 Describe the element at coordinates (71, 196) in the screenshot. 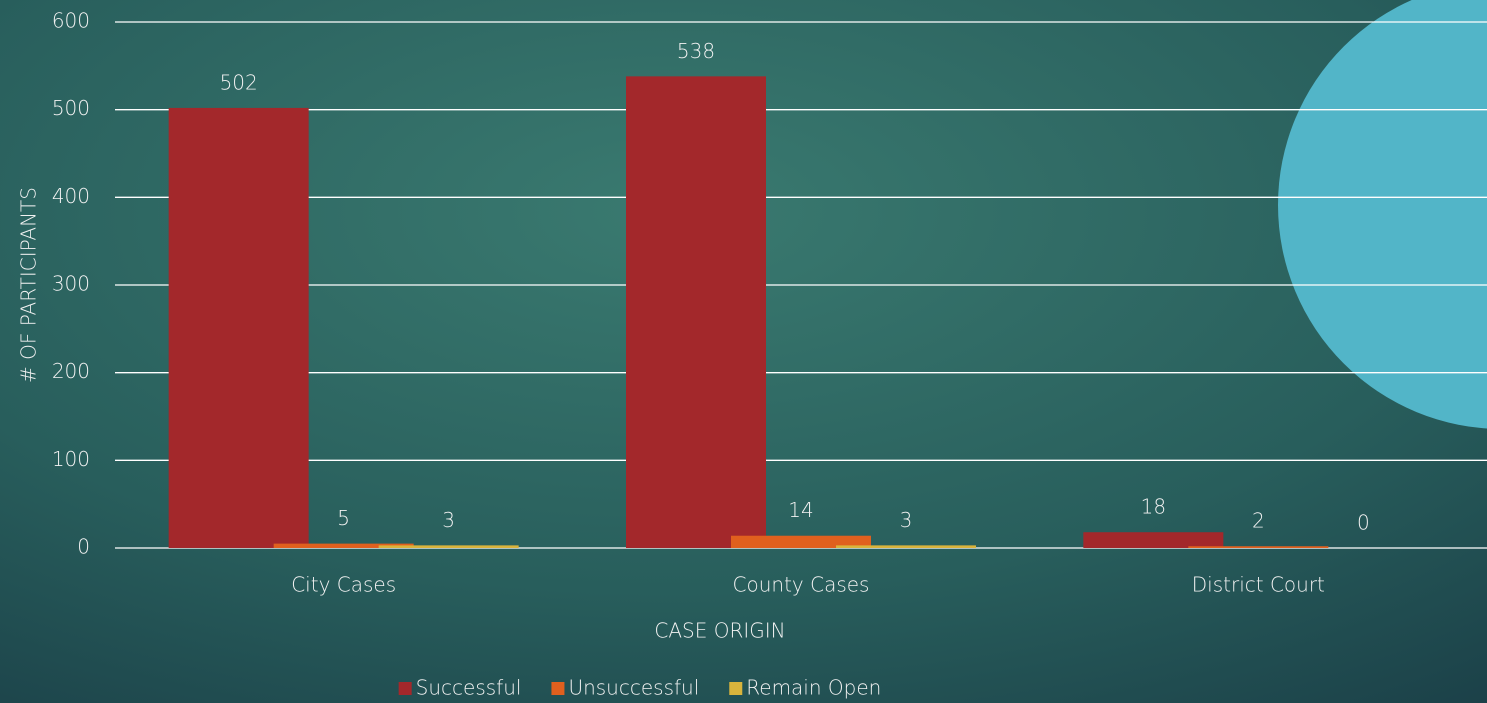

I see `y-tick-label: 400` at that location.